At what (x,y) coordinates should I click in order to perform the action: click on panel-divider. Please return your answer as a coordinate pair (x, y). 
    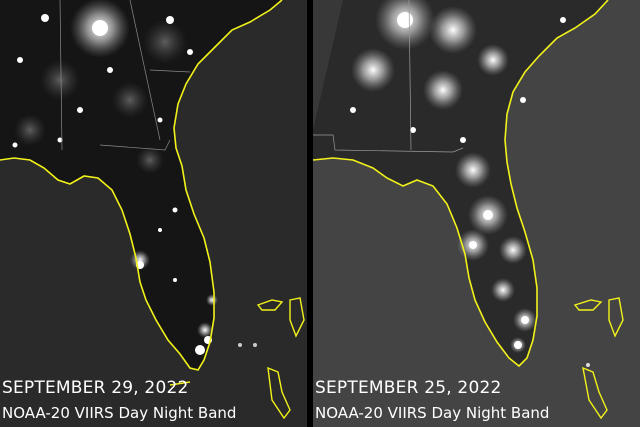
    Looking at the image, I should click on (310, 213).